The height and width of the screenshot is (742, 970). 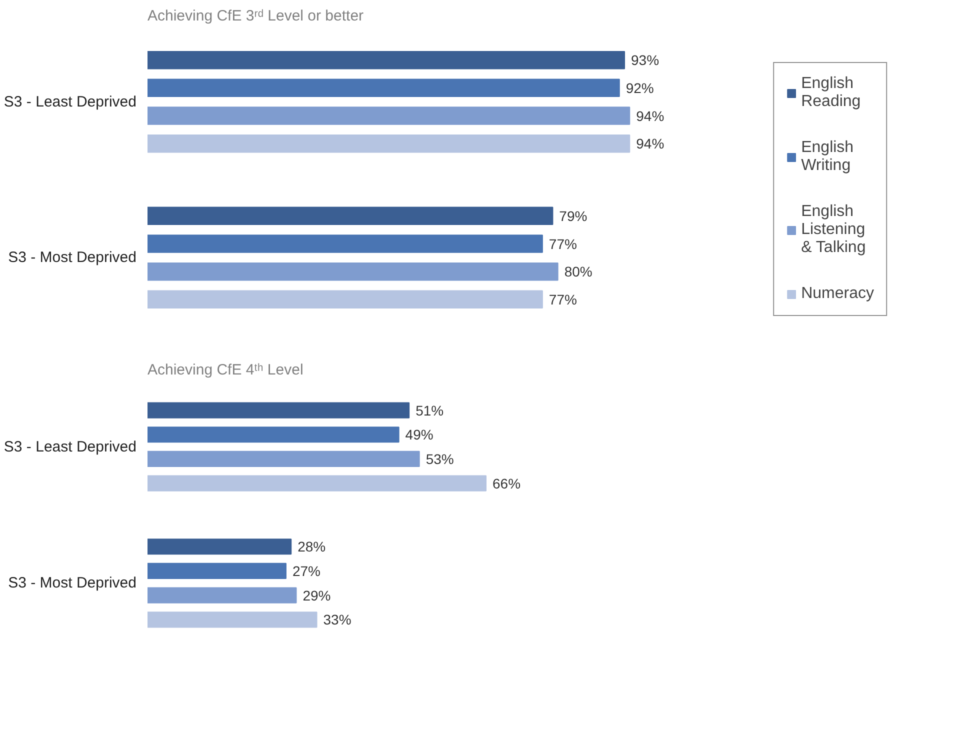 What do you see at coordinates (316, 595) in the screenshot?
I see `data-label: 29%` at bounding box center [316, 595].